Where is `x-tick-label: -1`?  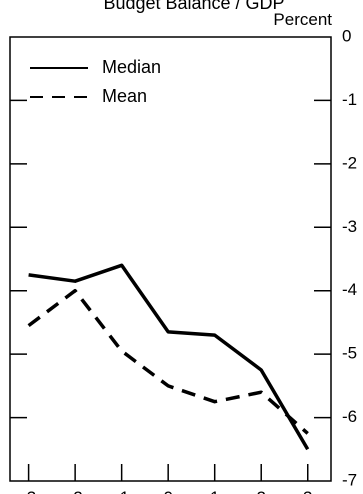
x-tick-label: -1 is located at coordinates (121, 491).